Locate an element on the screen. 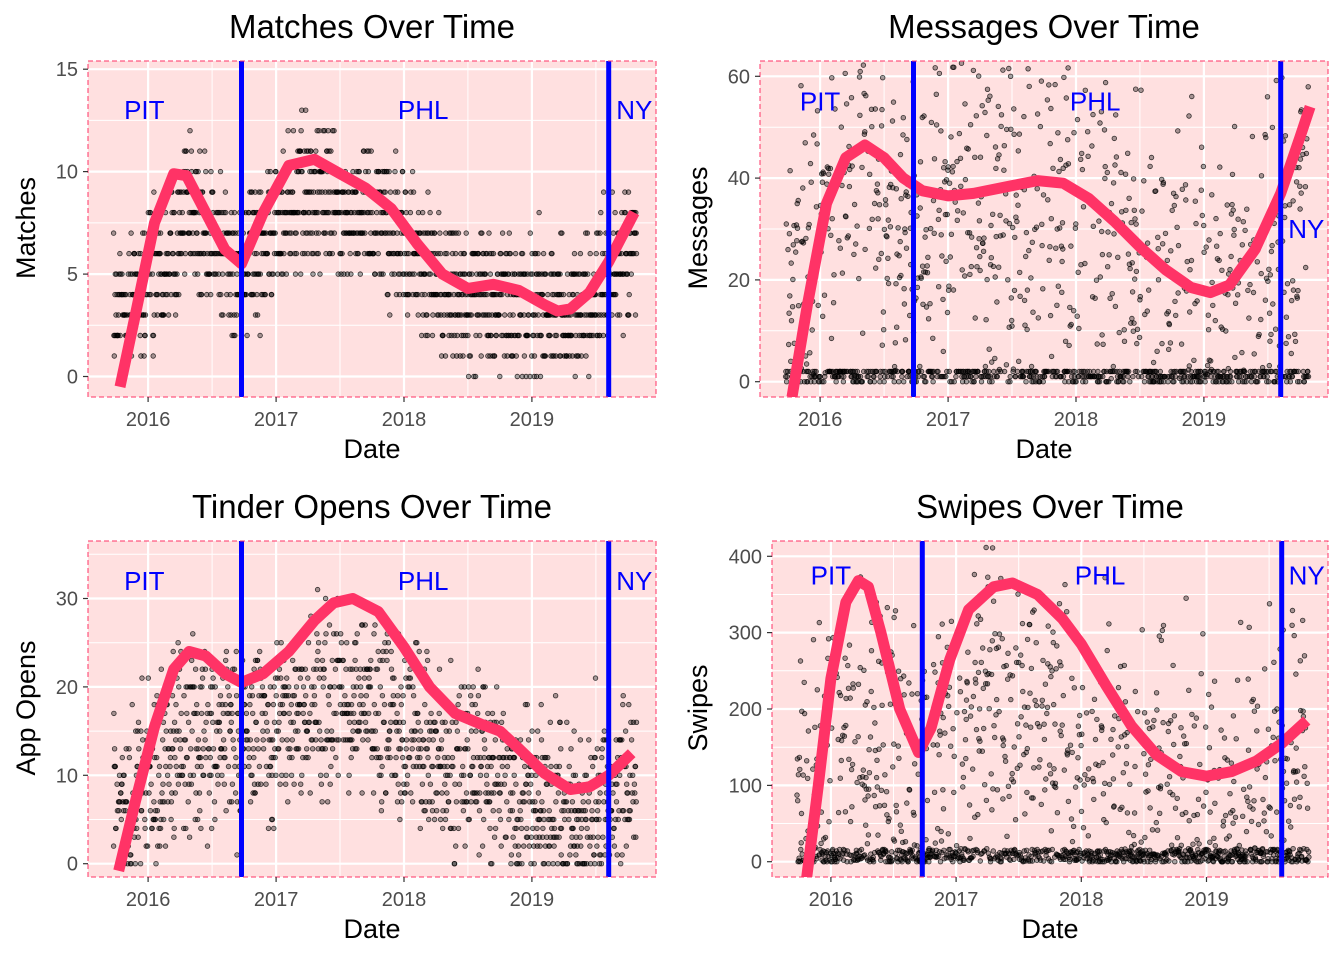  x-axis-title: Date is located at coordinates (371, 449).